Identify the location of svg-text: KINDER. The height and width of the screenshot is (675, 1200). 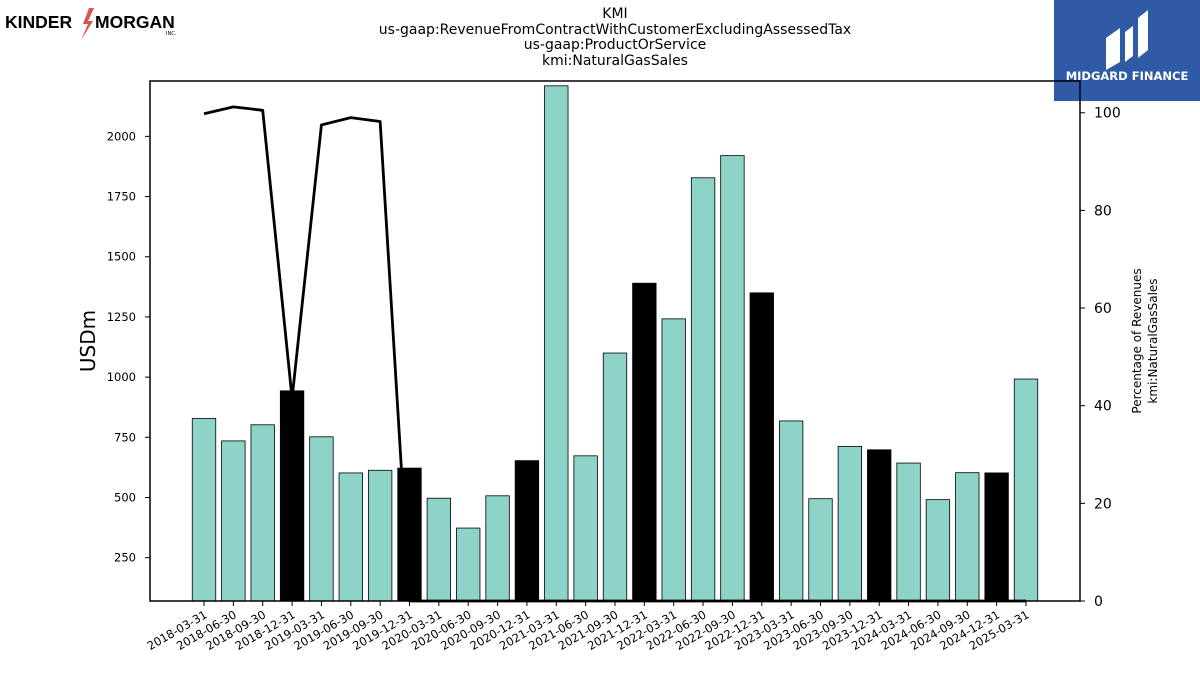
(38, 22).